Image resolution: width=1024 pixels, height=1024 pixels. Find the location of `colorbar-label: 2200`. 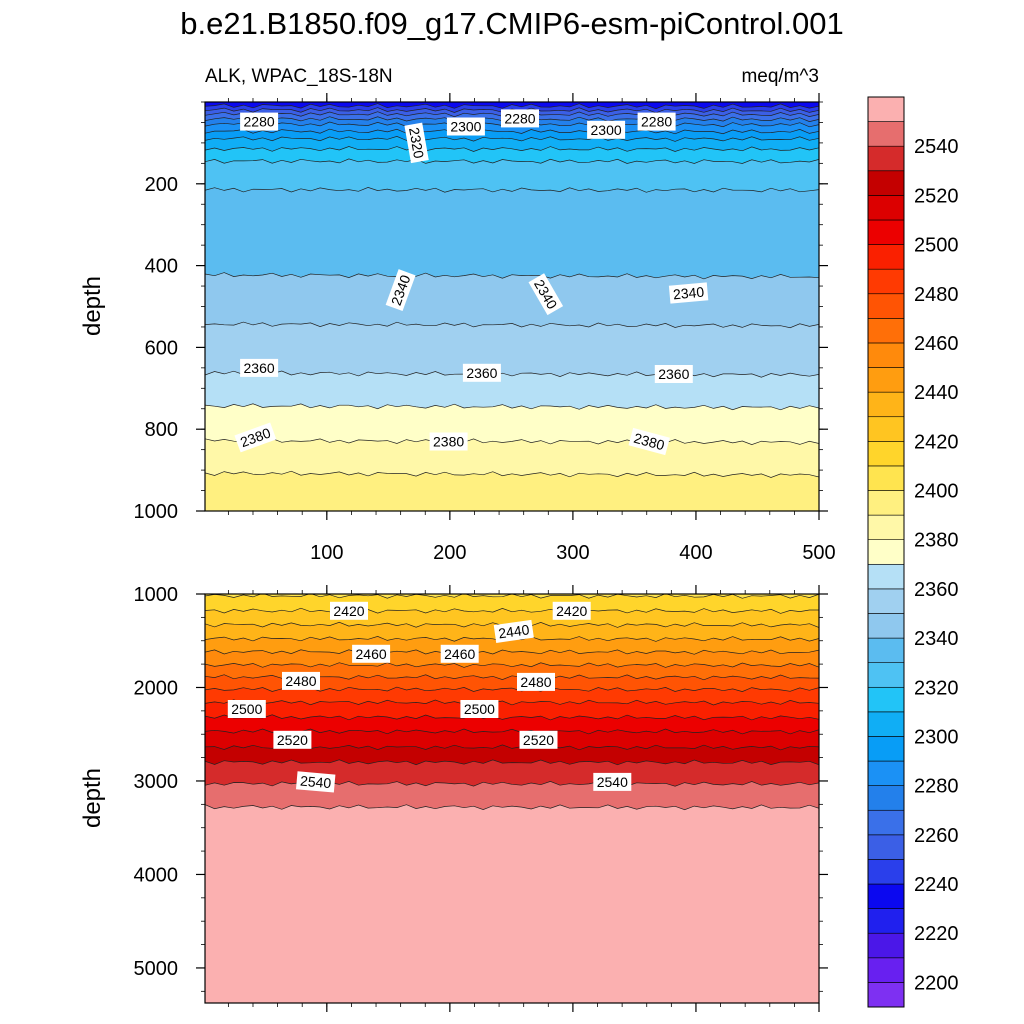

colorbar-label: 2200 is located at coordinates (936, 983).